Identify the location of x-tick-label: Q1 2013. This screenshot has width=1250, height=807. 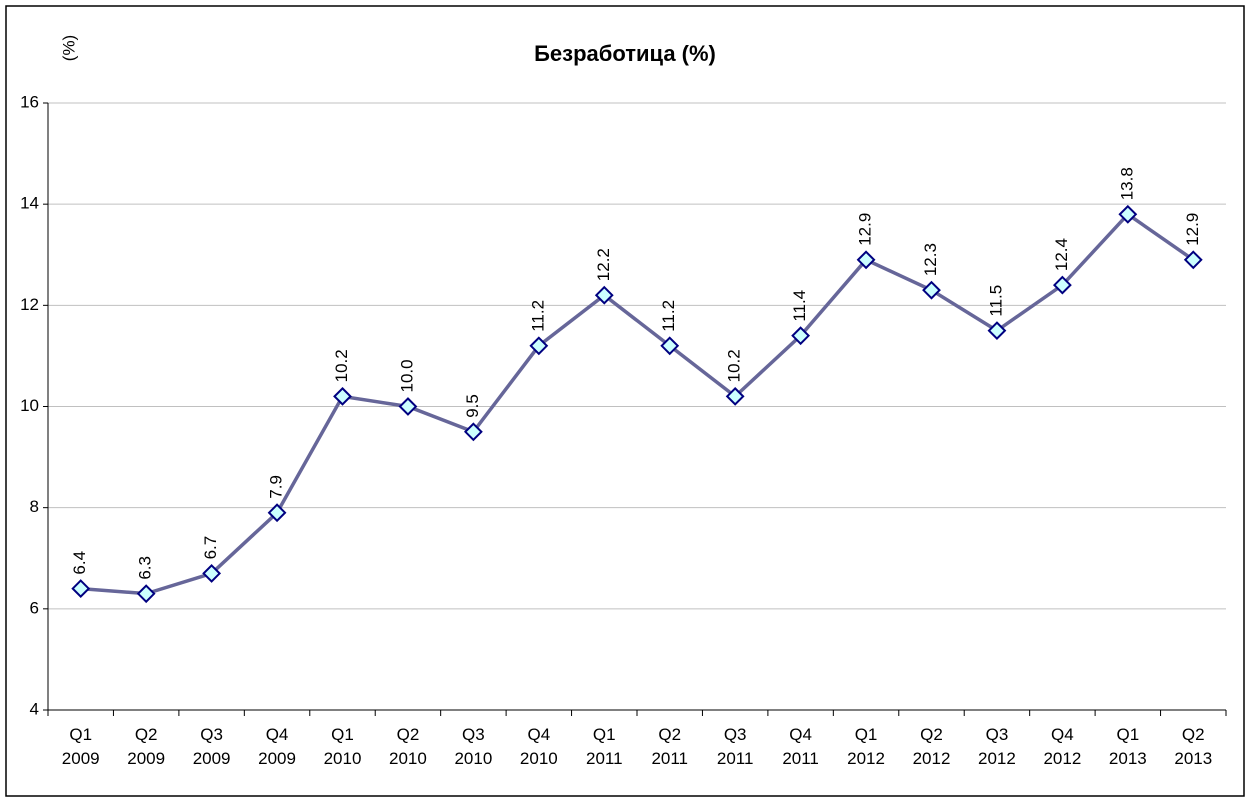
(1128, 746).